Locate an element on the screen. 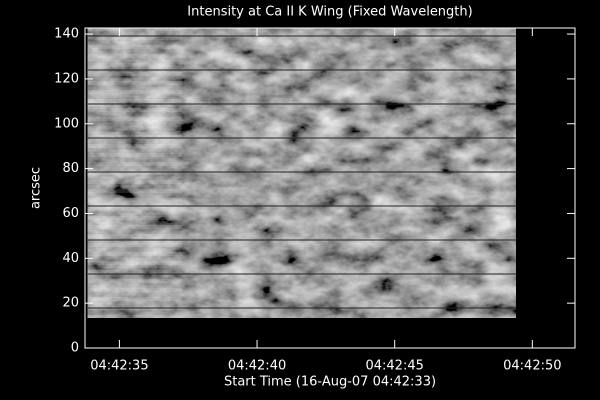 Image resolution: width=600 pixels, height=400 pixels. y-tick-label: 20 is located at coordinates (70, 303).